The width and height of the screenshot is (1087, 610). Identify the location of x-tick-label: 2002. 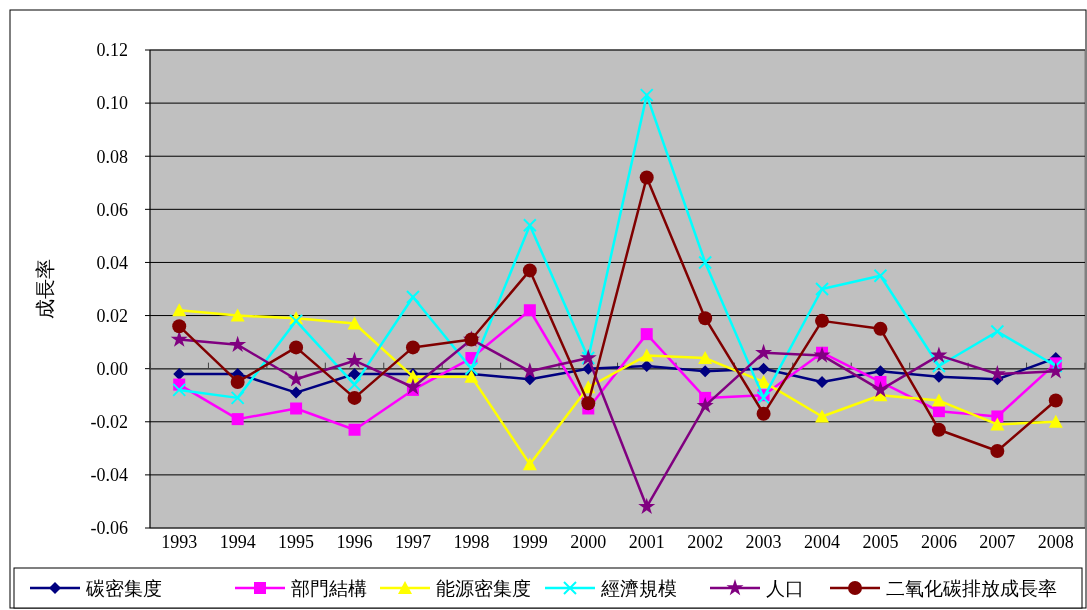
(705, 542).